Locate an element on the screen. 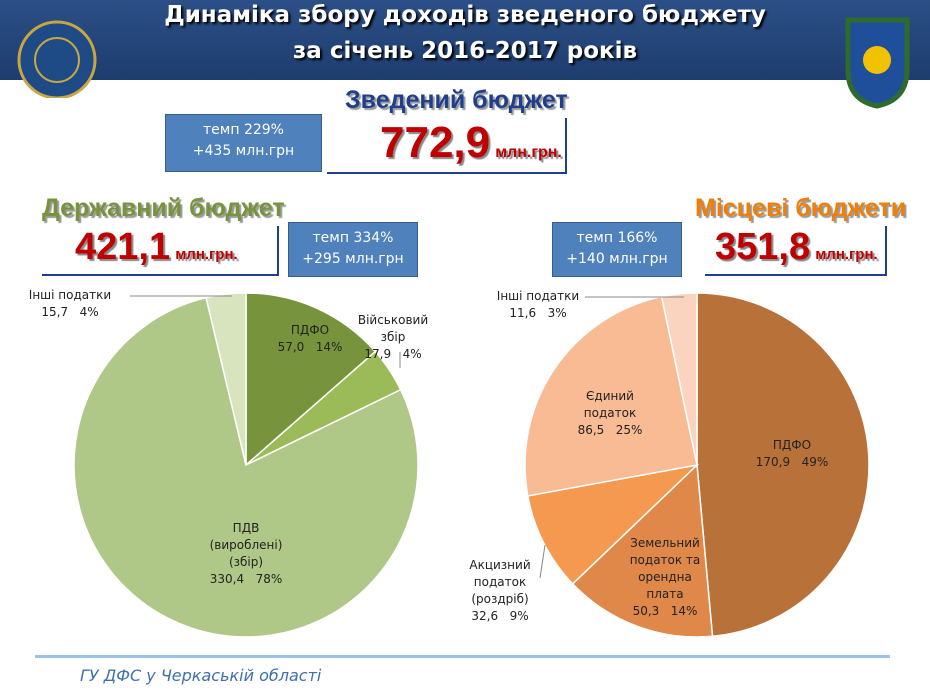 This screenshot has width=930, height=697. value-row: 50,3 14% is located at coordinates (665, 611).